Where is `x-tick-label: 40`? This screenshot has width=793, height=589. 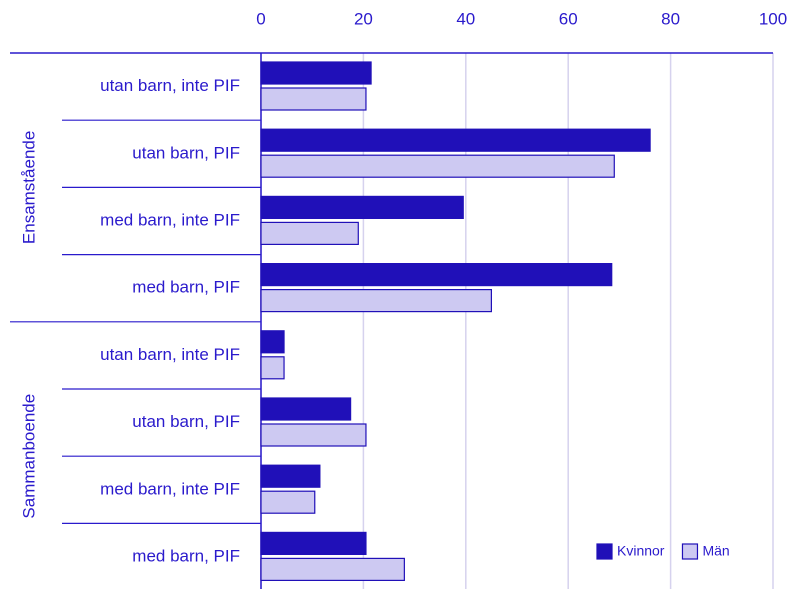 x-tick-label: 40 is located at coordinates (465, 18).